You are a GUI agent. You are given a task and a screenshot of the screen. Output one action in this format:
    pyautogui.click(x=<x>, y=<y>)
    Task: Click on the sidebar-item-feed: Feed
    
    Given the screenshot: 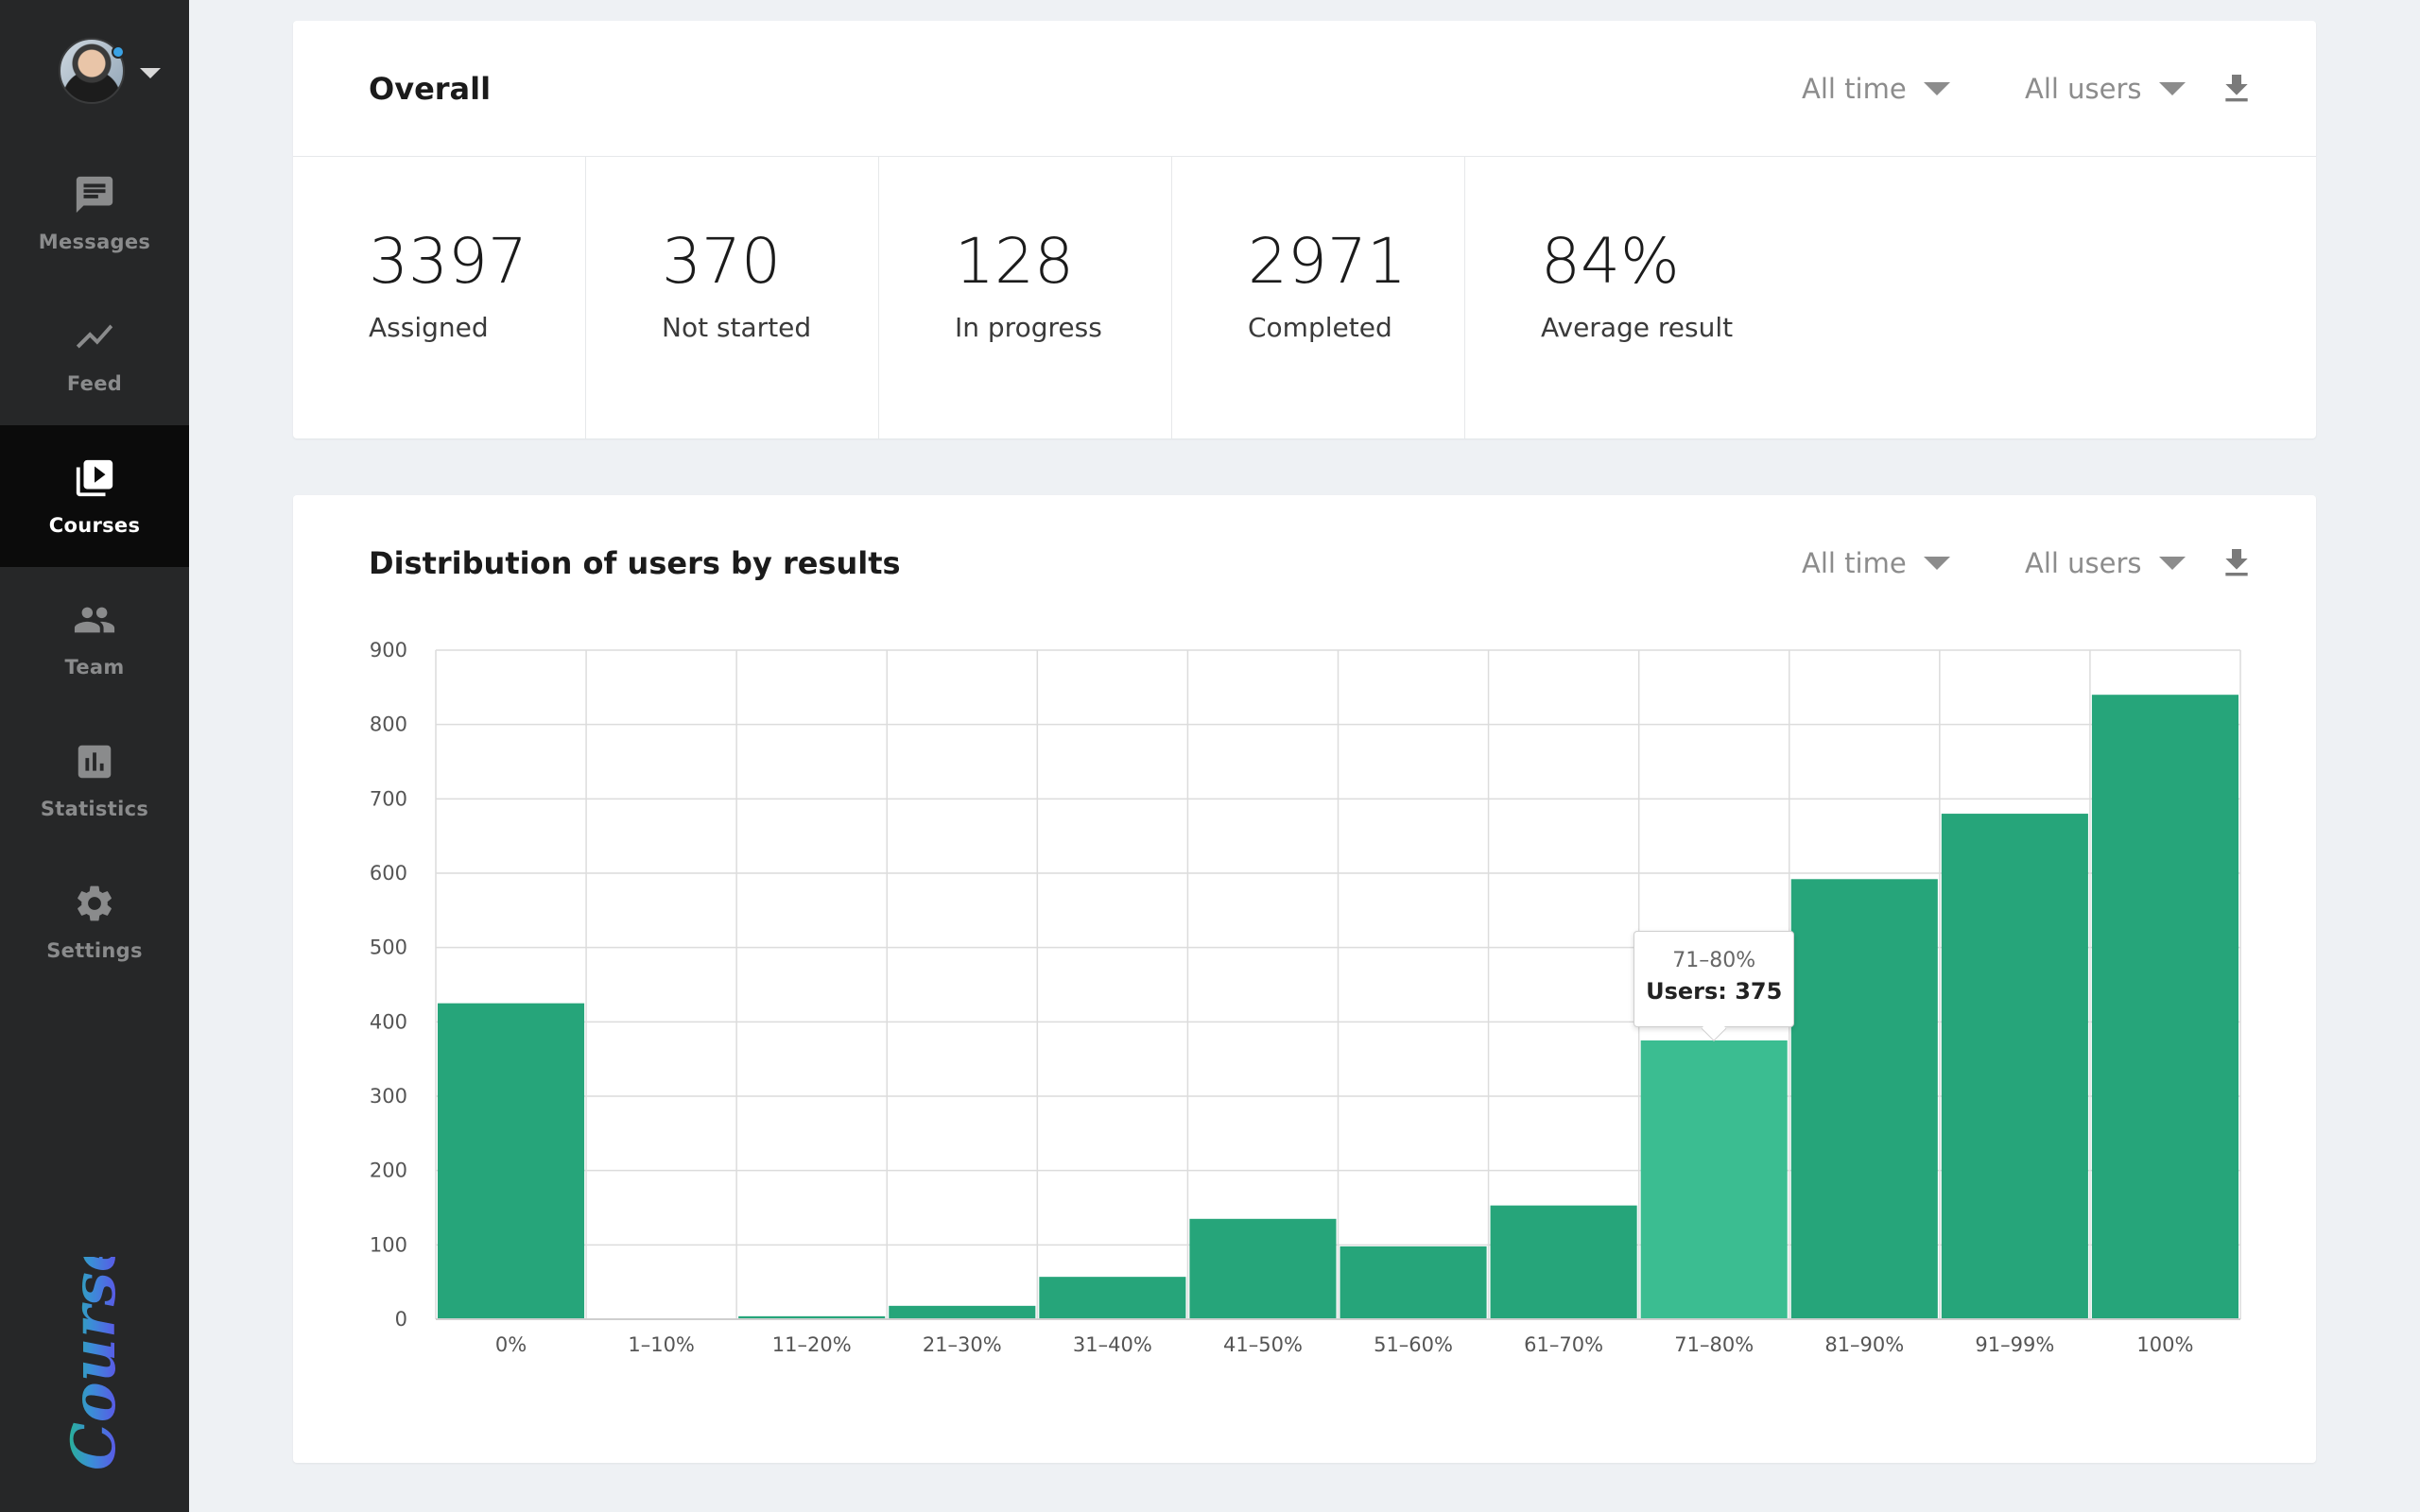 What is the action you would take?
    pyautogui.click(x=95, y=354)
    